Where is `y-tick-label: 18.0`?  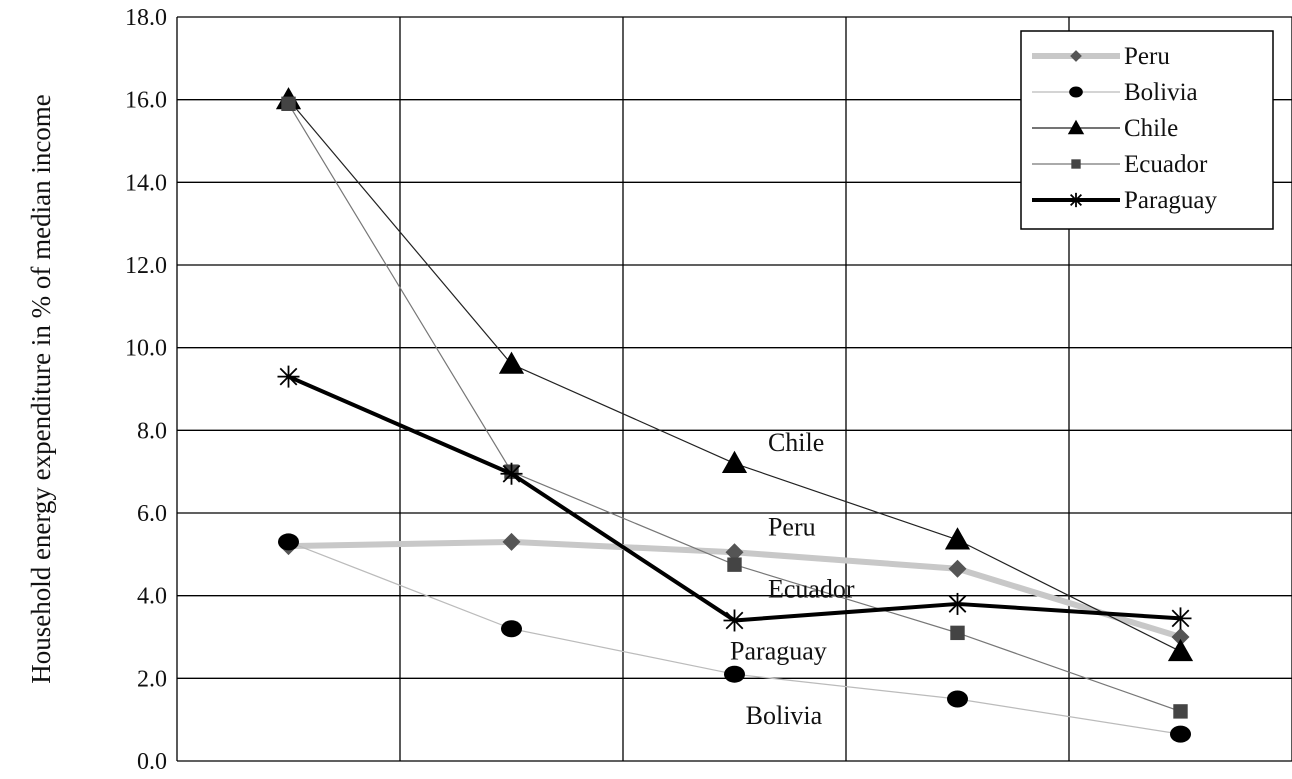 y-tick-label: 18.0 is located at coordinates (146, 18).